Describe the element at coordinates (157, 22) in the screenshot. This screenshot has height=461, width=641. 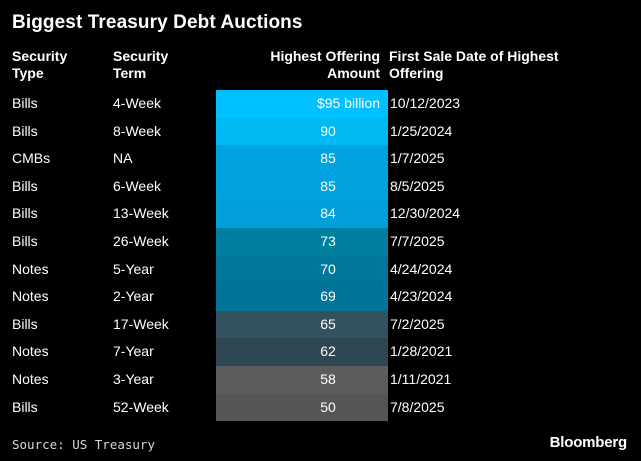
I see `chart-title: Biggest Treasury Debt Auctions` at that location.